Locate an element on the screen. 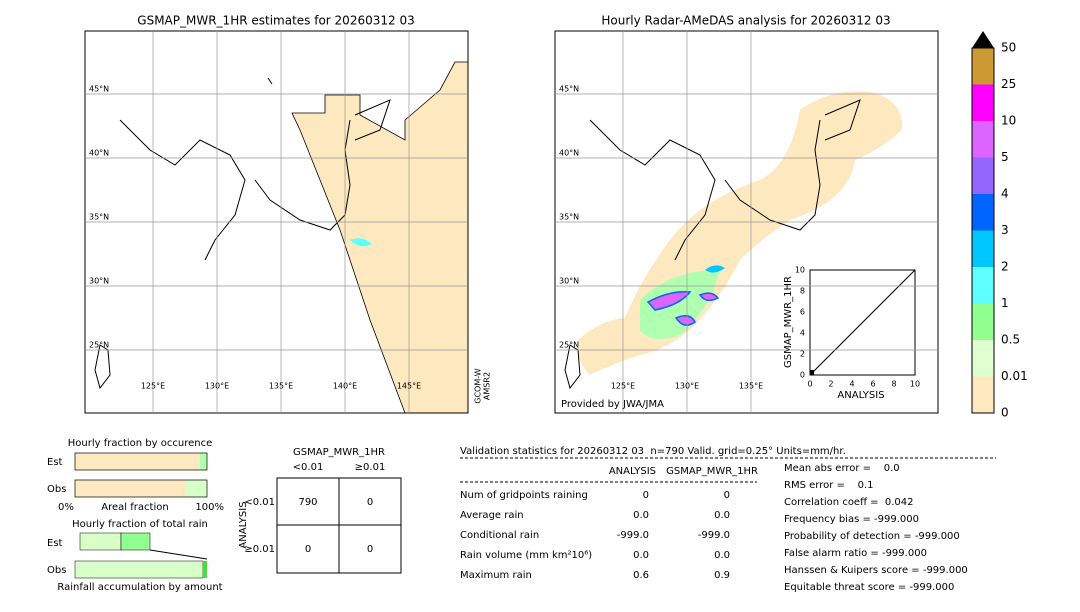  x-tick-label: 6 is located at coordinates (872, 384).